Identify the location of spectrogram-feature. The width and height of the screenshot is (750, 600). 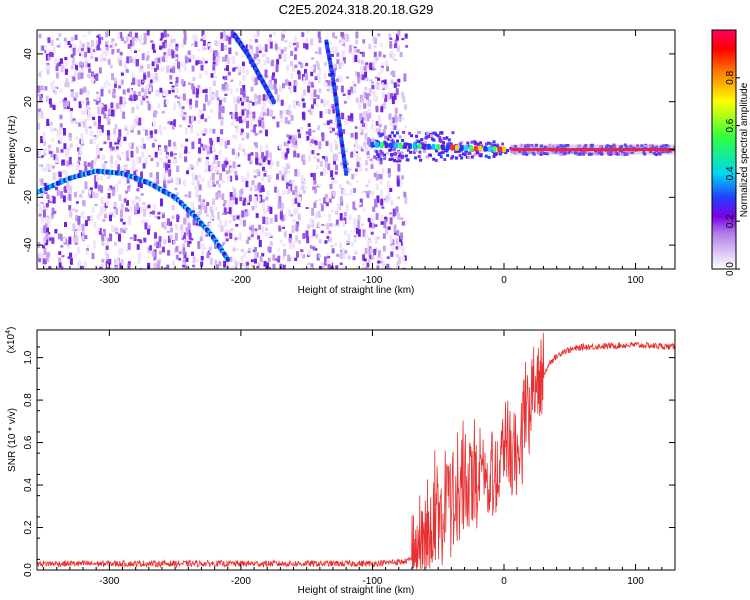
(336, 107).